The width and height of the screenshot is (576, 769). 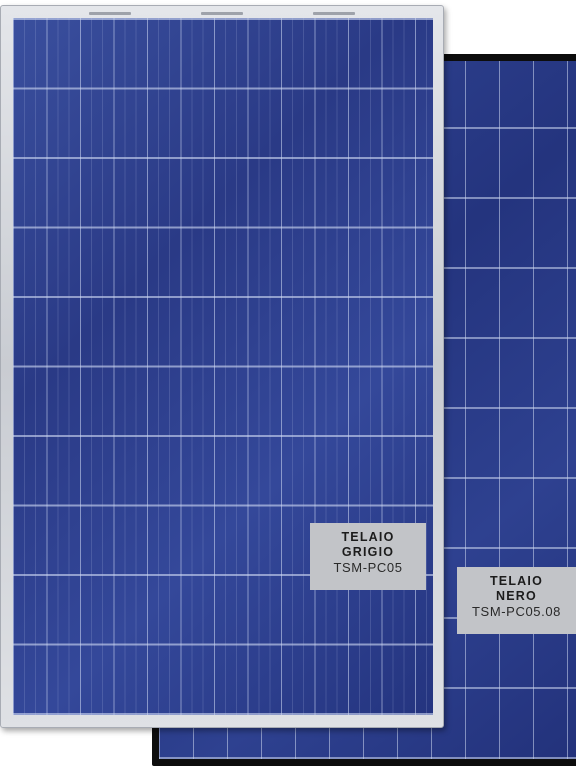 I want to click on label-grey-frame: TELAIO GRIGIO TSM-PC05, so click(x=368, y=556).